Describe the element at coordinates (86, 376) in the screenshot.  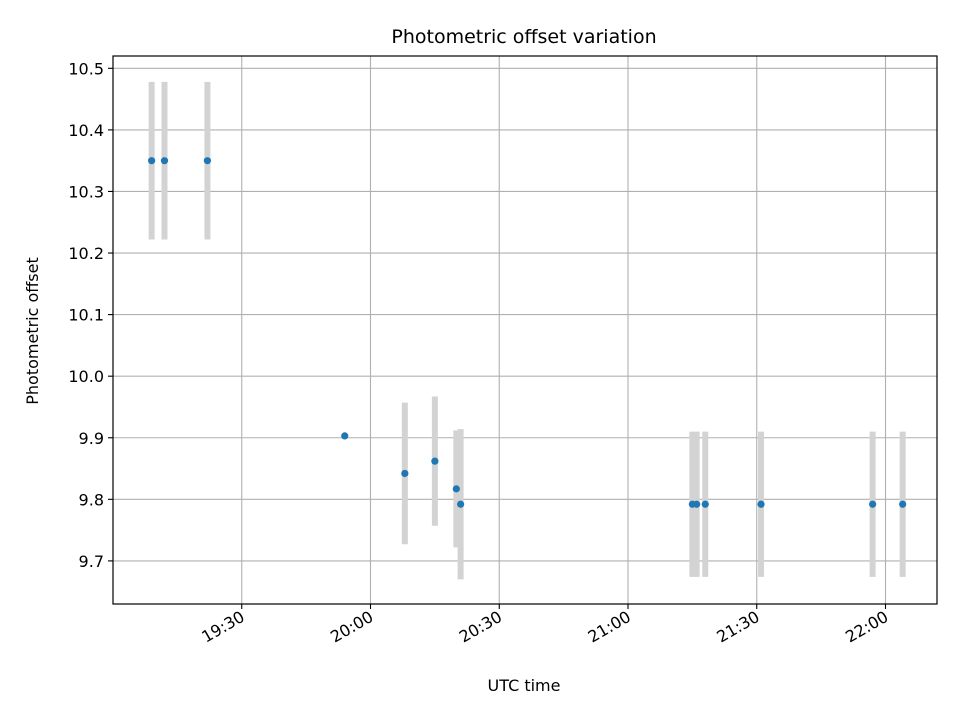
I see `y-tick-label: 10.0` at that location.